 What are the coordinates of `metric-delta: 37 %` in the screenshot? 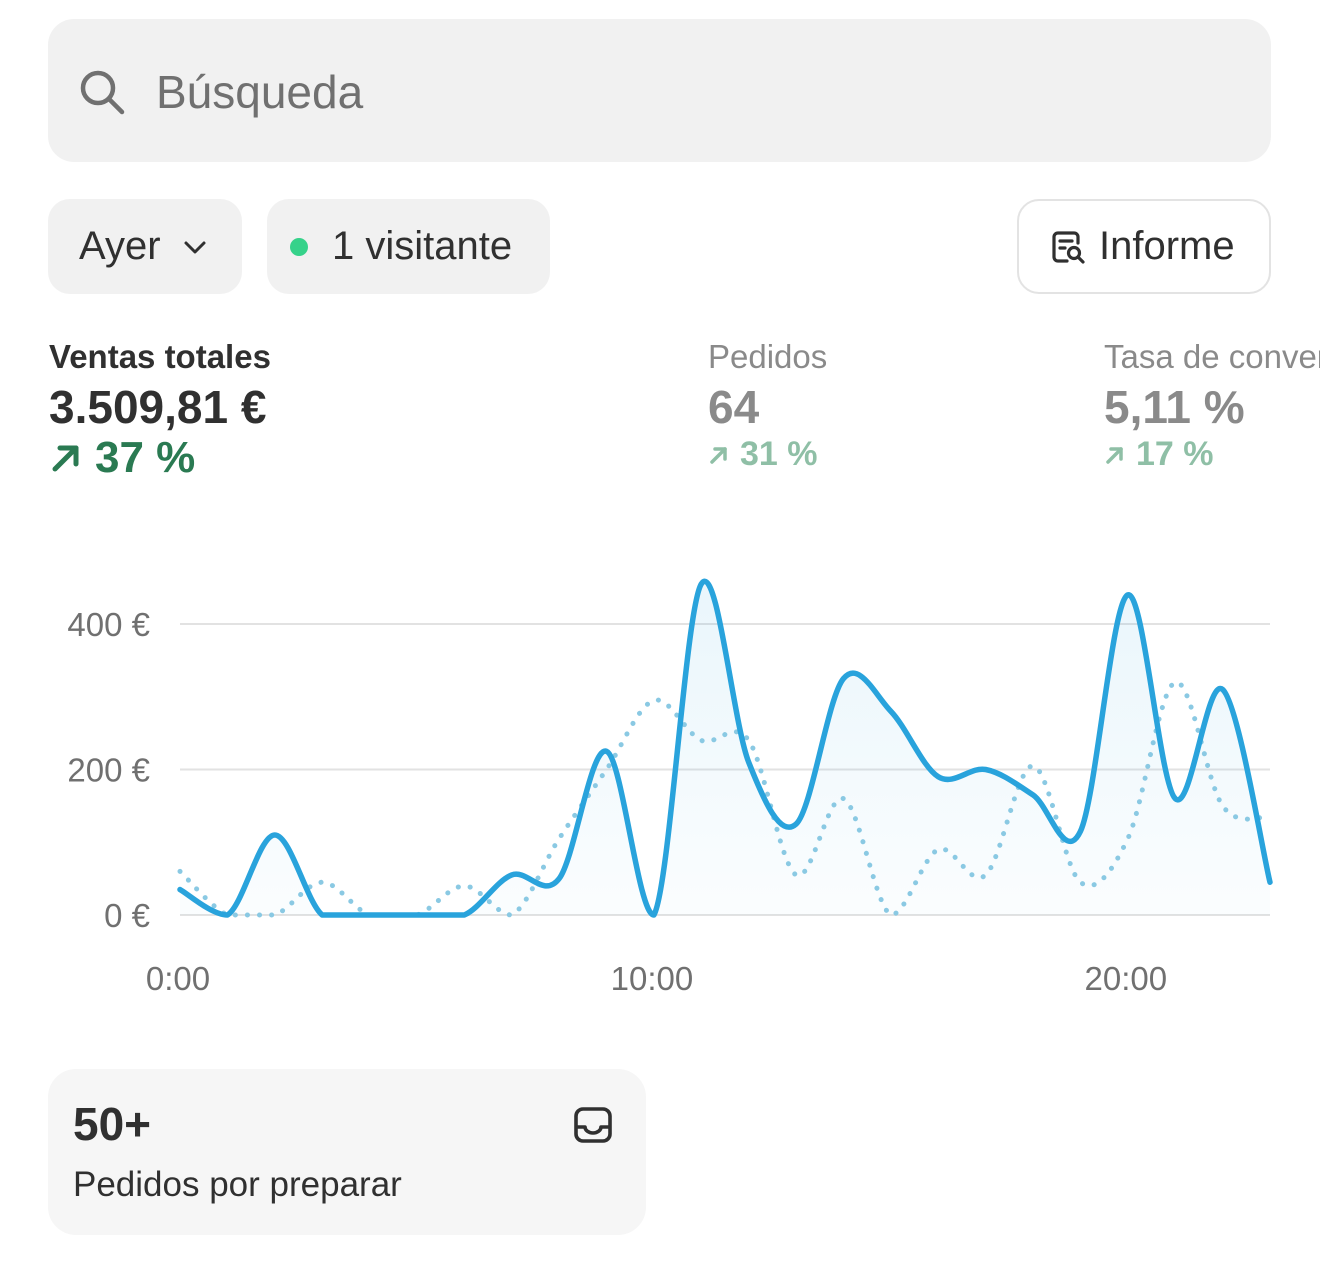 It's located at (160, 458).